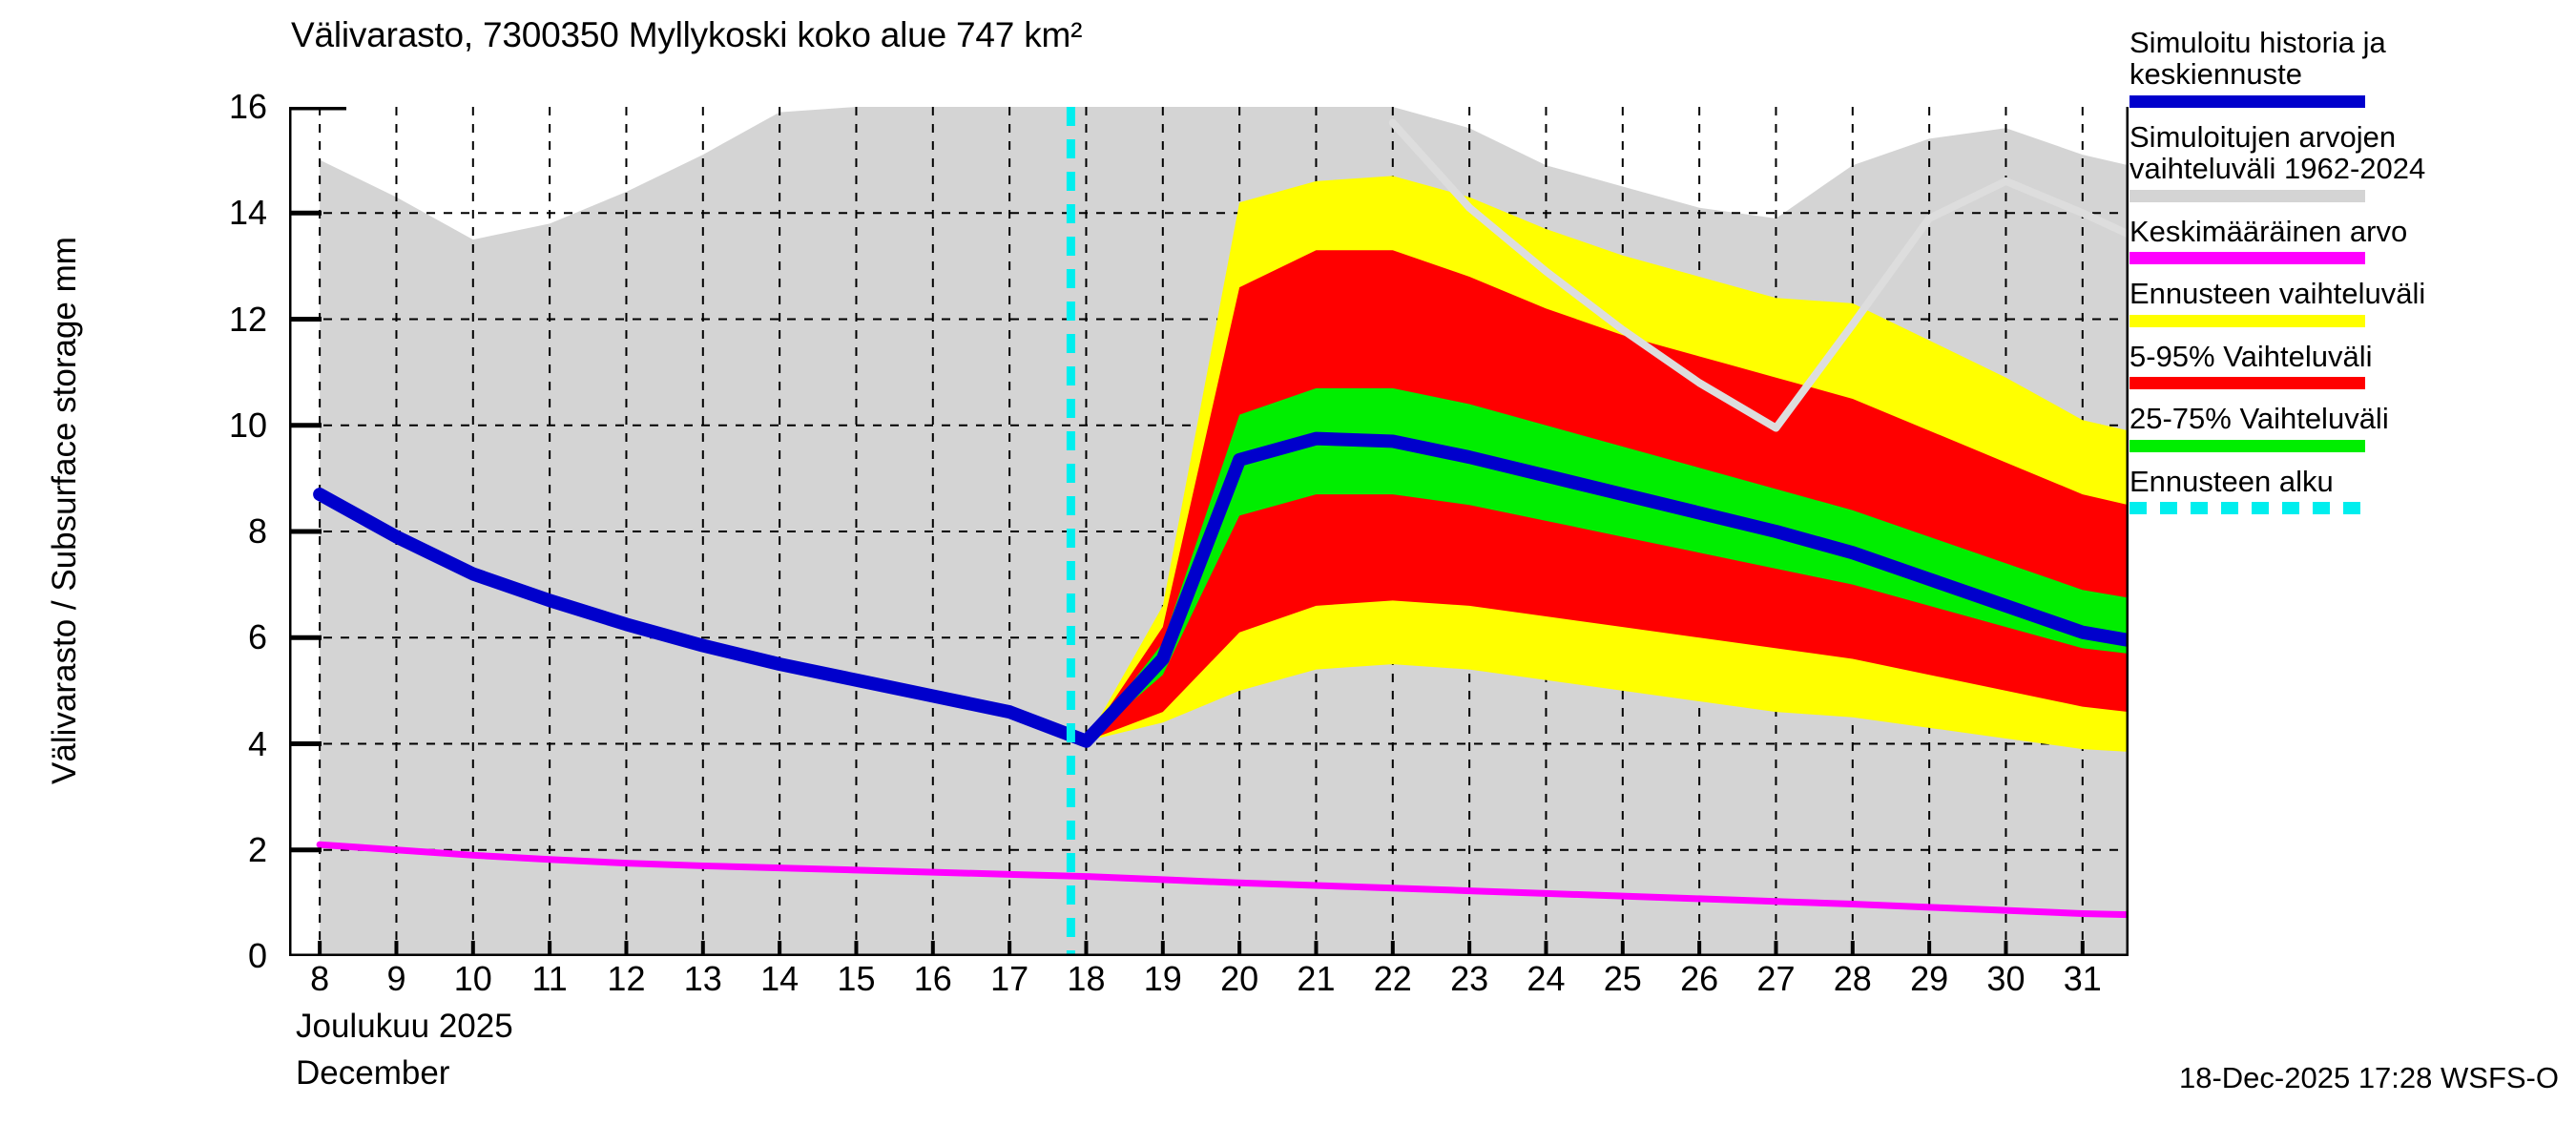 The height and width of the screenshot is (1145, 2576). I want to click on legend-item-label: 25-75% Vaihteluväli, so click(2259, 419).